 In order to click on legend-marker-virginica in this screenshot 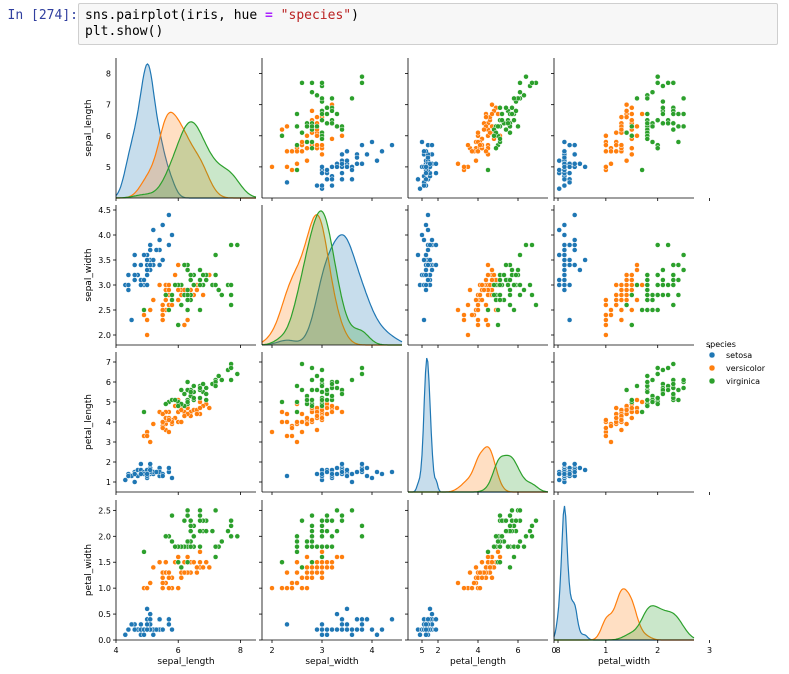, I will do `click(712, 381)`.